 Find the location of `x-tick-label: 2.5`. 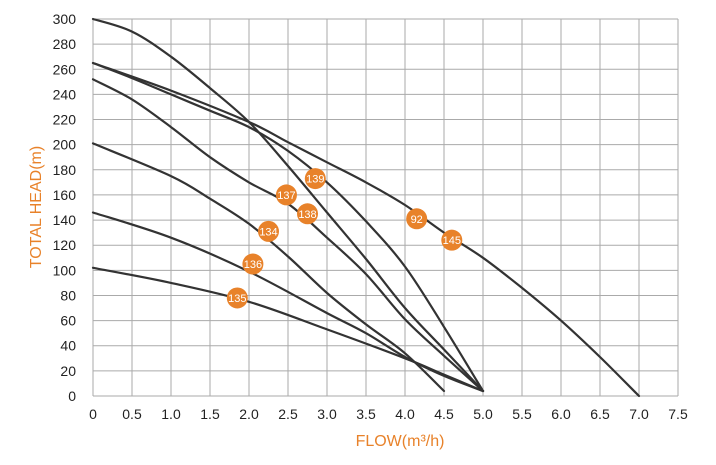

x-tick-label: 2.5 is located at coordinates (288, 414).